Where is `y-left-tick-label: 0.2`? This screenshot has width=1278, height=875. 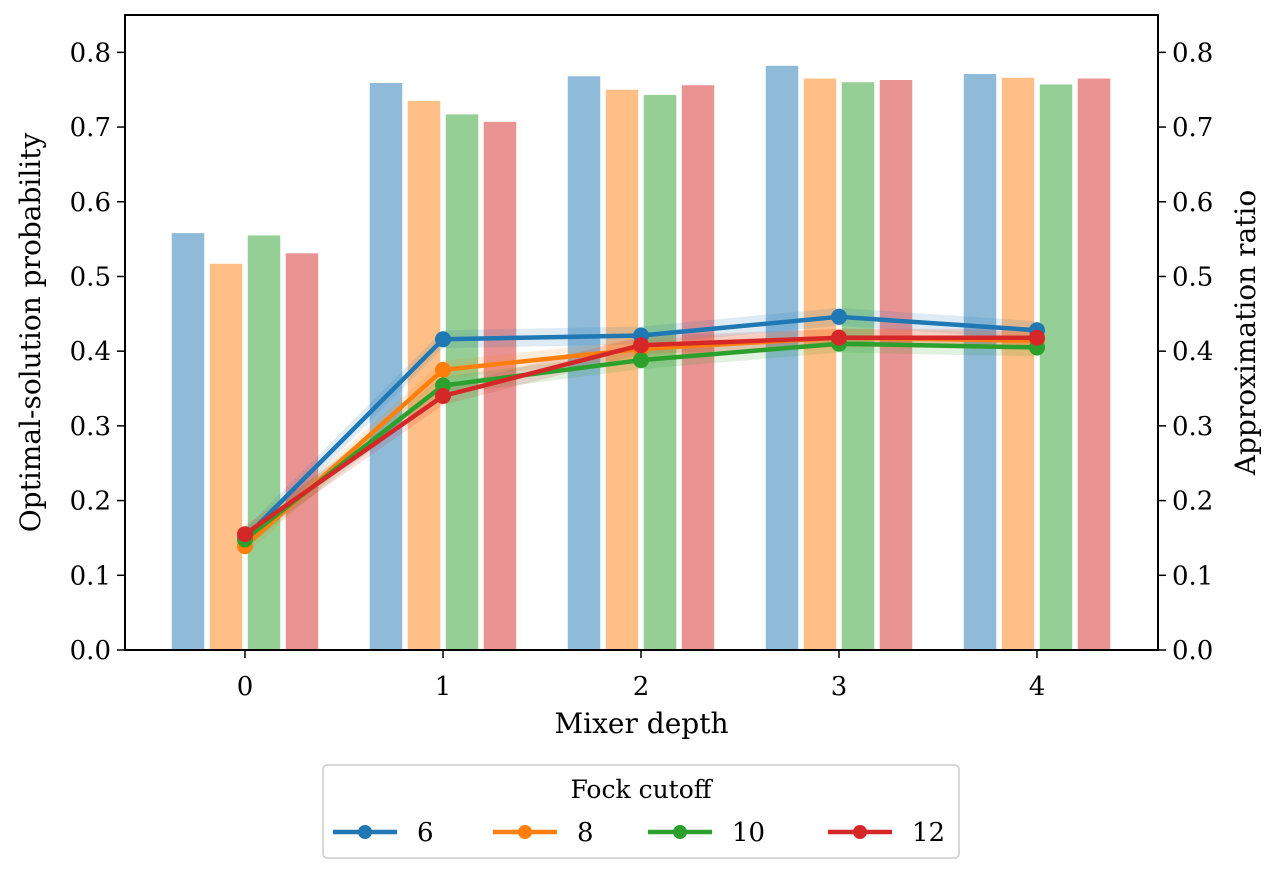
y-left-tick-label: 0.2 is located at coordinates (90, 502).